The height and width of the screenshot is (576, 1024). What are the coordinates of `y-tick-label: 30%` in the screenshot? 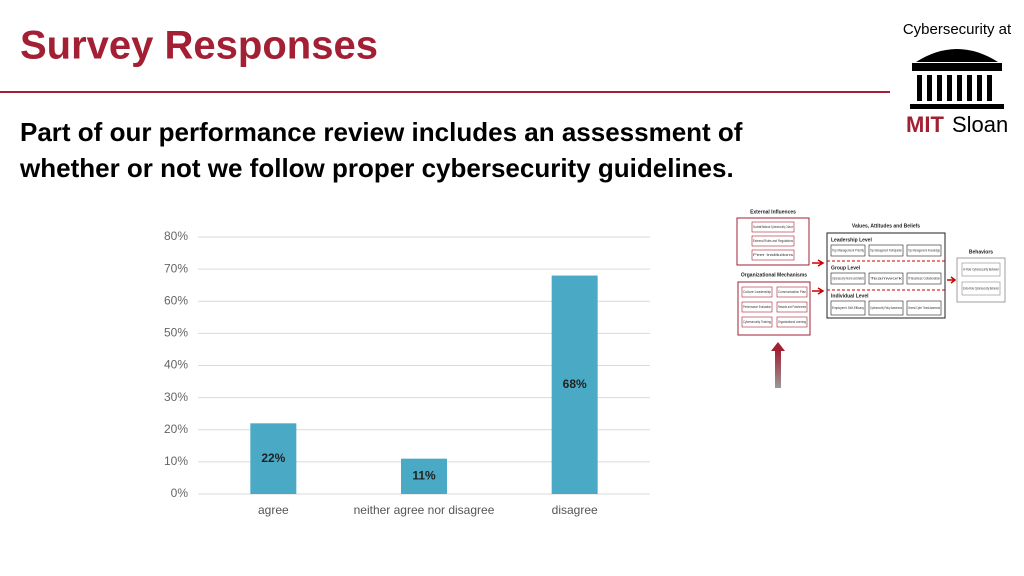 It's located at (176, 397).